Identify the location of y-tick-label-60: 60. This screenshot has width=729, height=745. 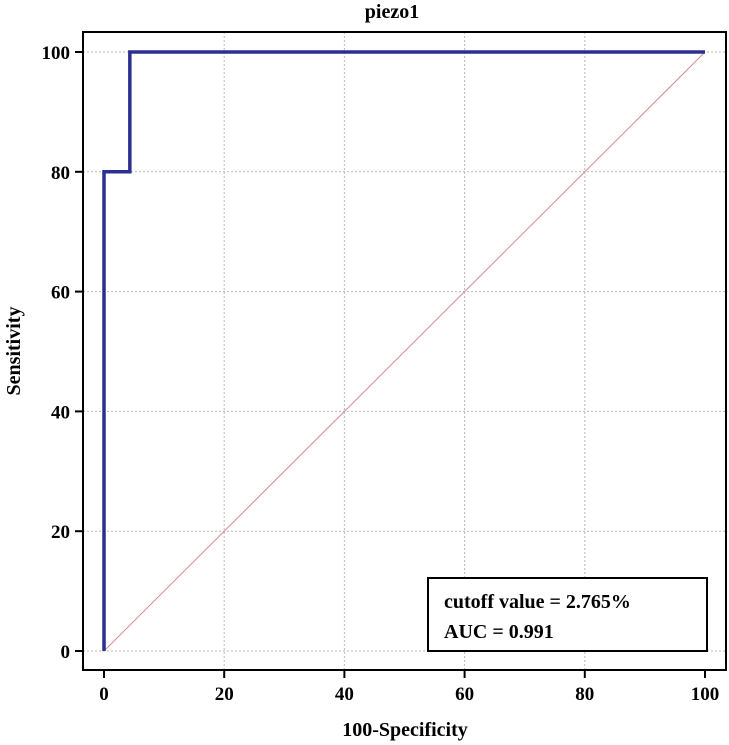
(60, 293).